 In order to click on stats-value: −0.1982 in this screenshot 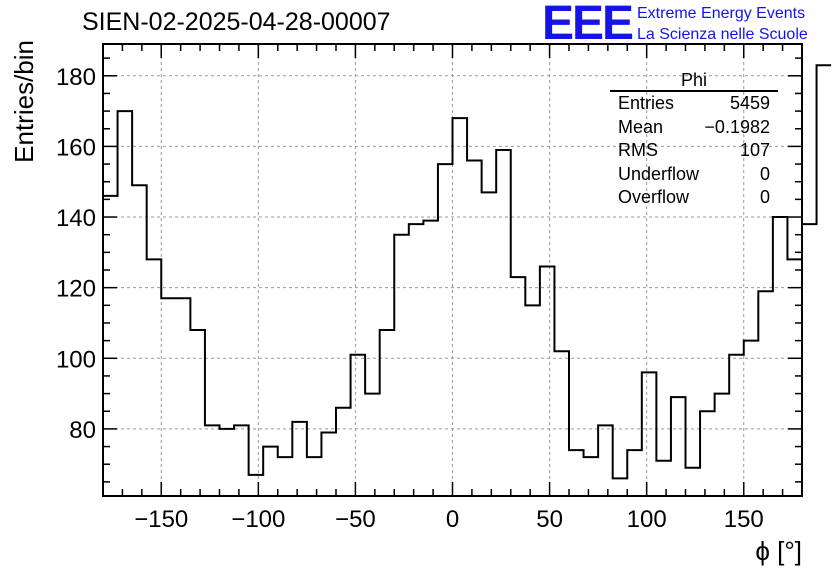, I will do `click(737, 126)`.